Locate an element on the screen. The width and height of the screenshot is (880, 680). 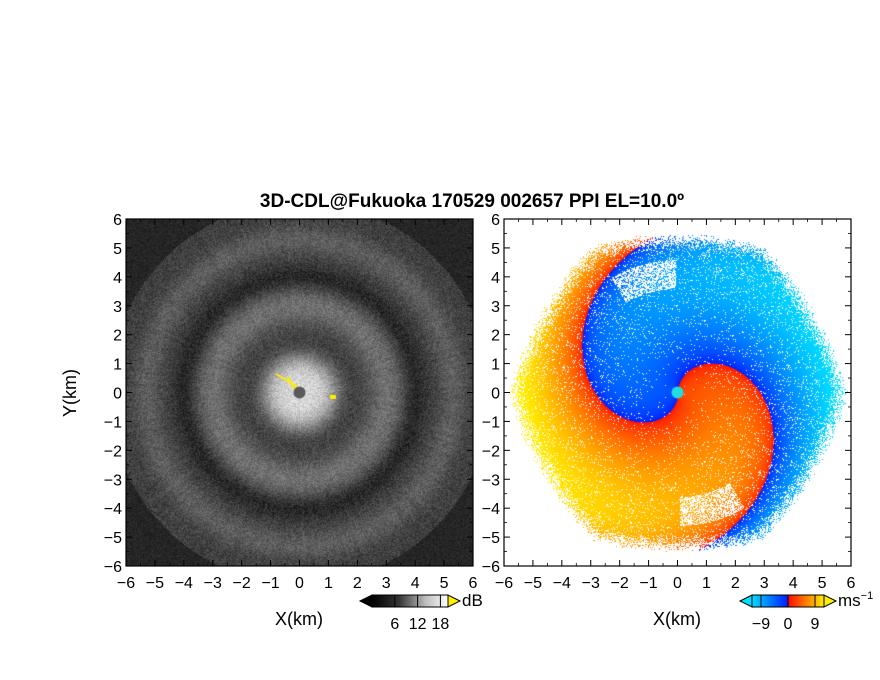
velocity-xlabel: X(km) is located at coordinates (677, 619).